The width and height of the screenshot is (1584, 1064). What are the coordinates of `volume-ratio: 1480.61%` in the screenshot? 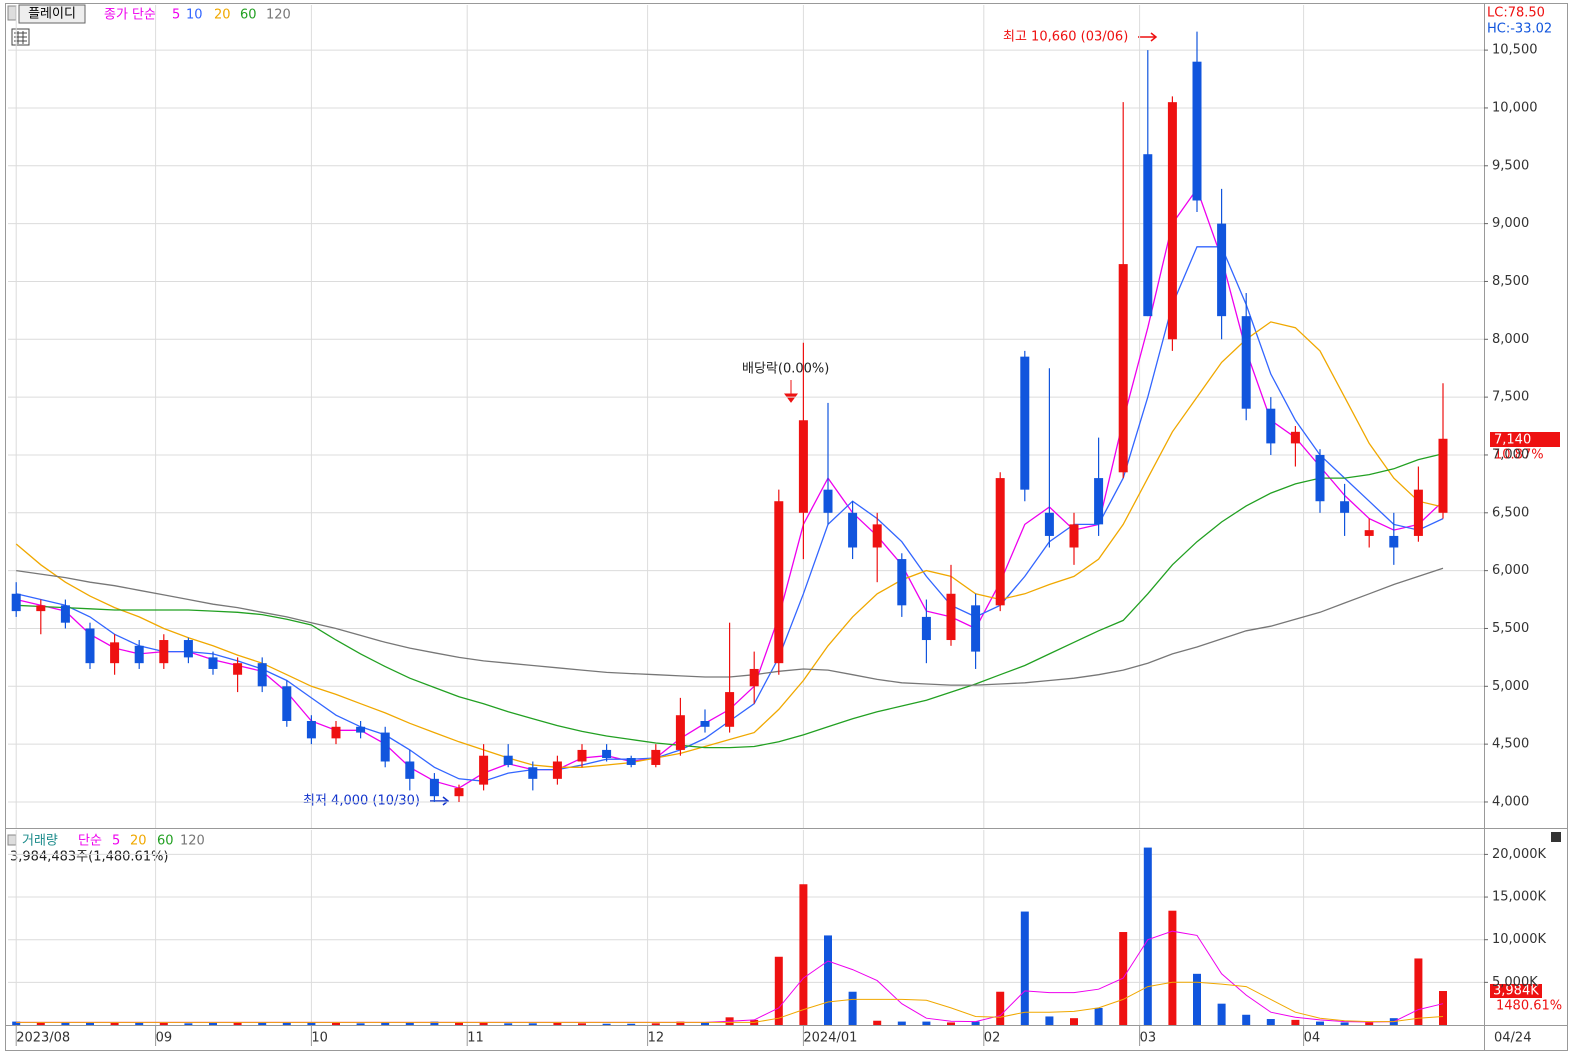 It's located at (1529, 1006).